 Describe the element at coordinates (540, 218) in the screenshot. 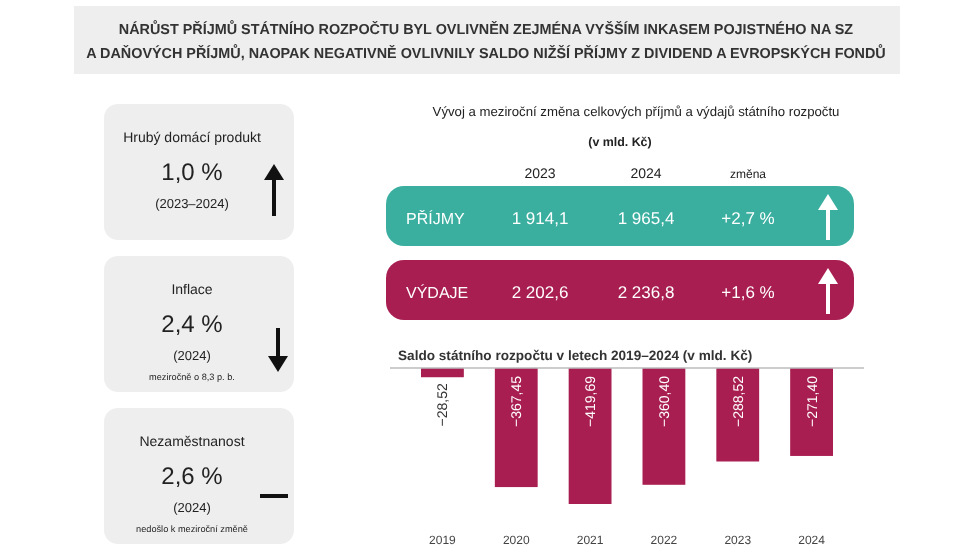

I see `text: 1 914,1` at that location.